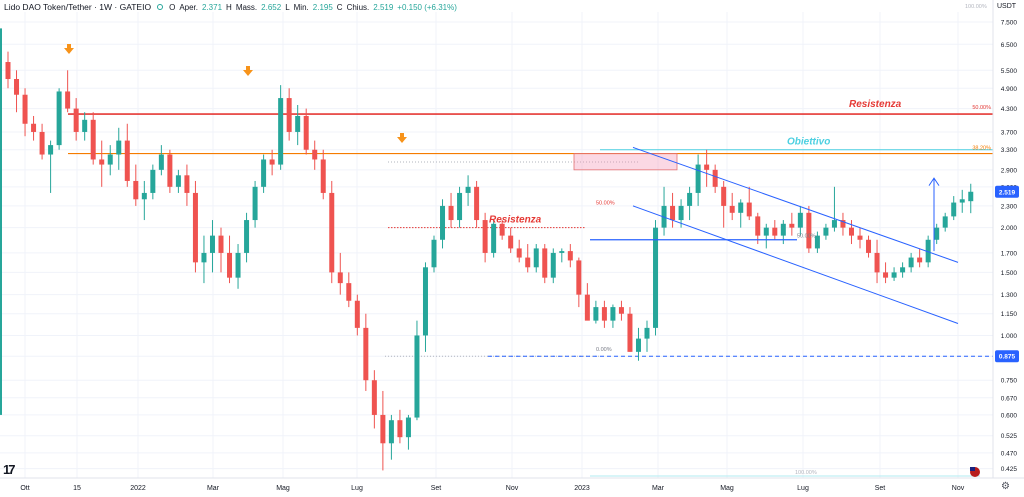 The image size is (1024, 497). I want to click on objective-label: Obiettivo, so click(808, 142).